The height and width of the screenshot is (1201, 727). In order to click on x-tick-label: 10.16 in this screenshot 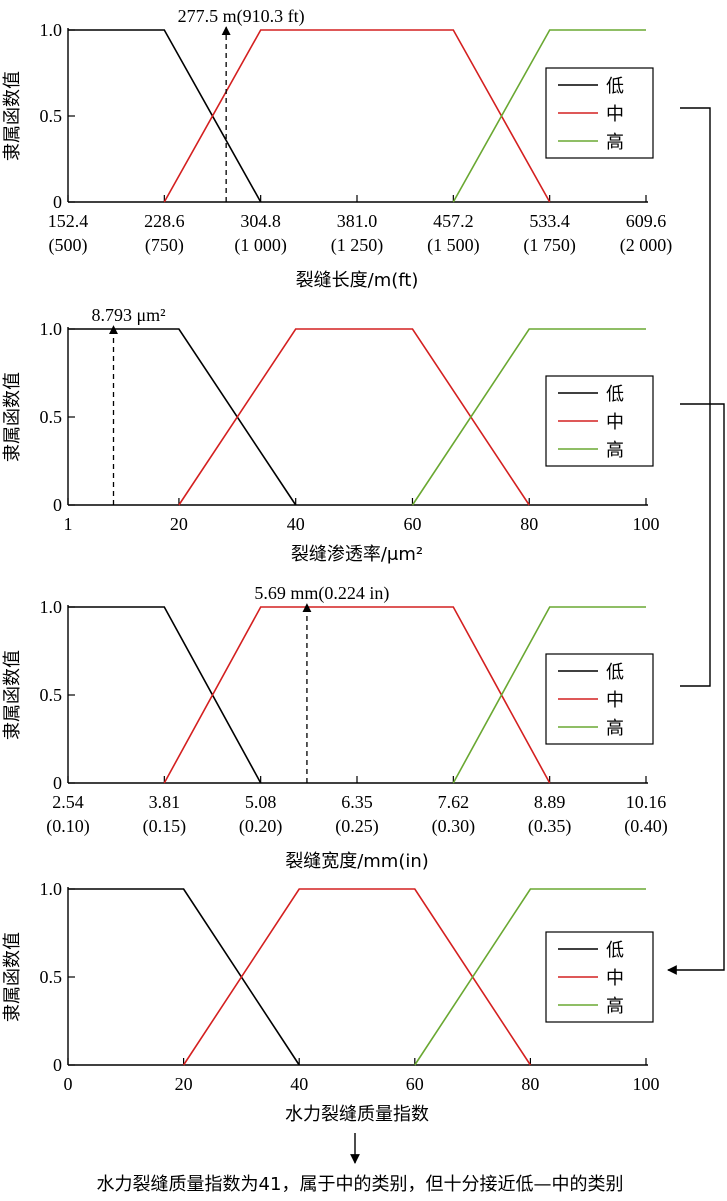, I will do `click(646, 802)`.